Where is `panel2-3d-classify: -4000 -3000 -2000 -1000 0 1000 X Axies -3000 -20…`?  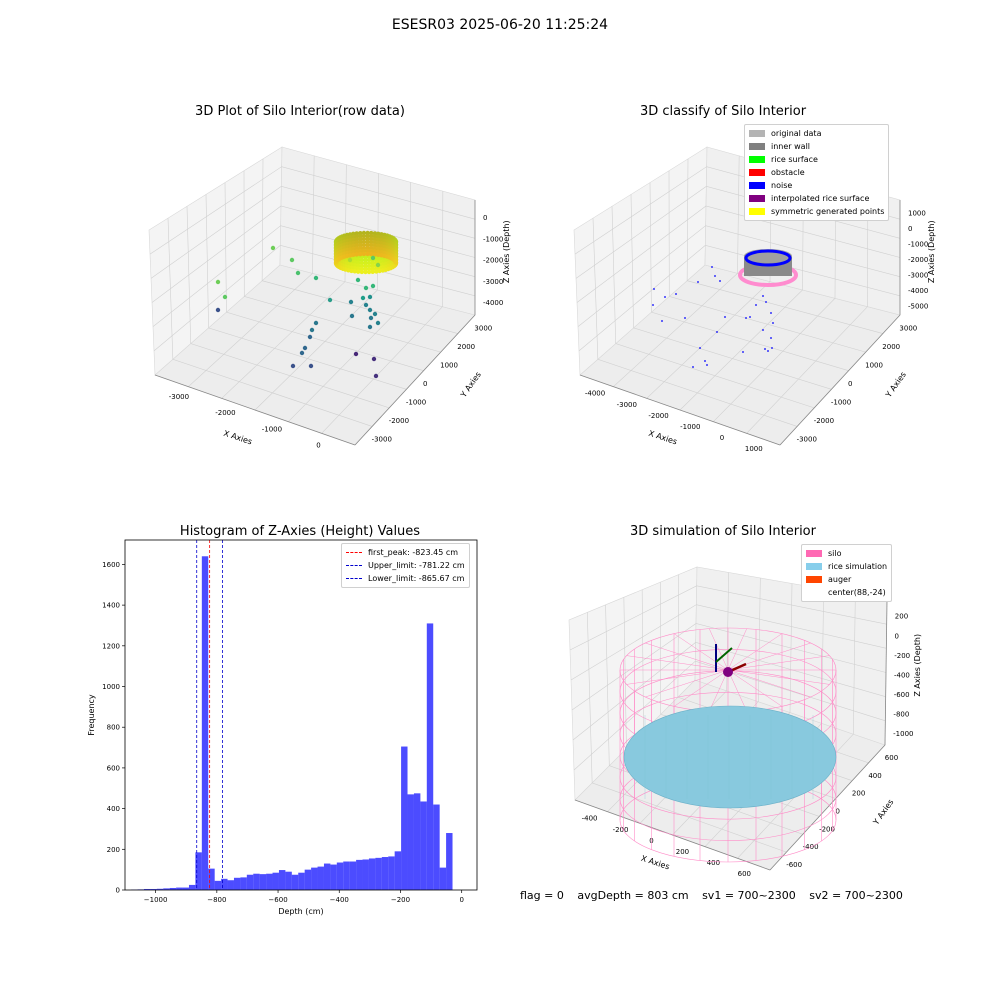 panel2-3d-classify: -4000 -3000 -2000 -1000 0 1000 X Axies -3000 -20… is located at coordinates (754, 299).